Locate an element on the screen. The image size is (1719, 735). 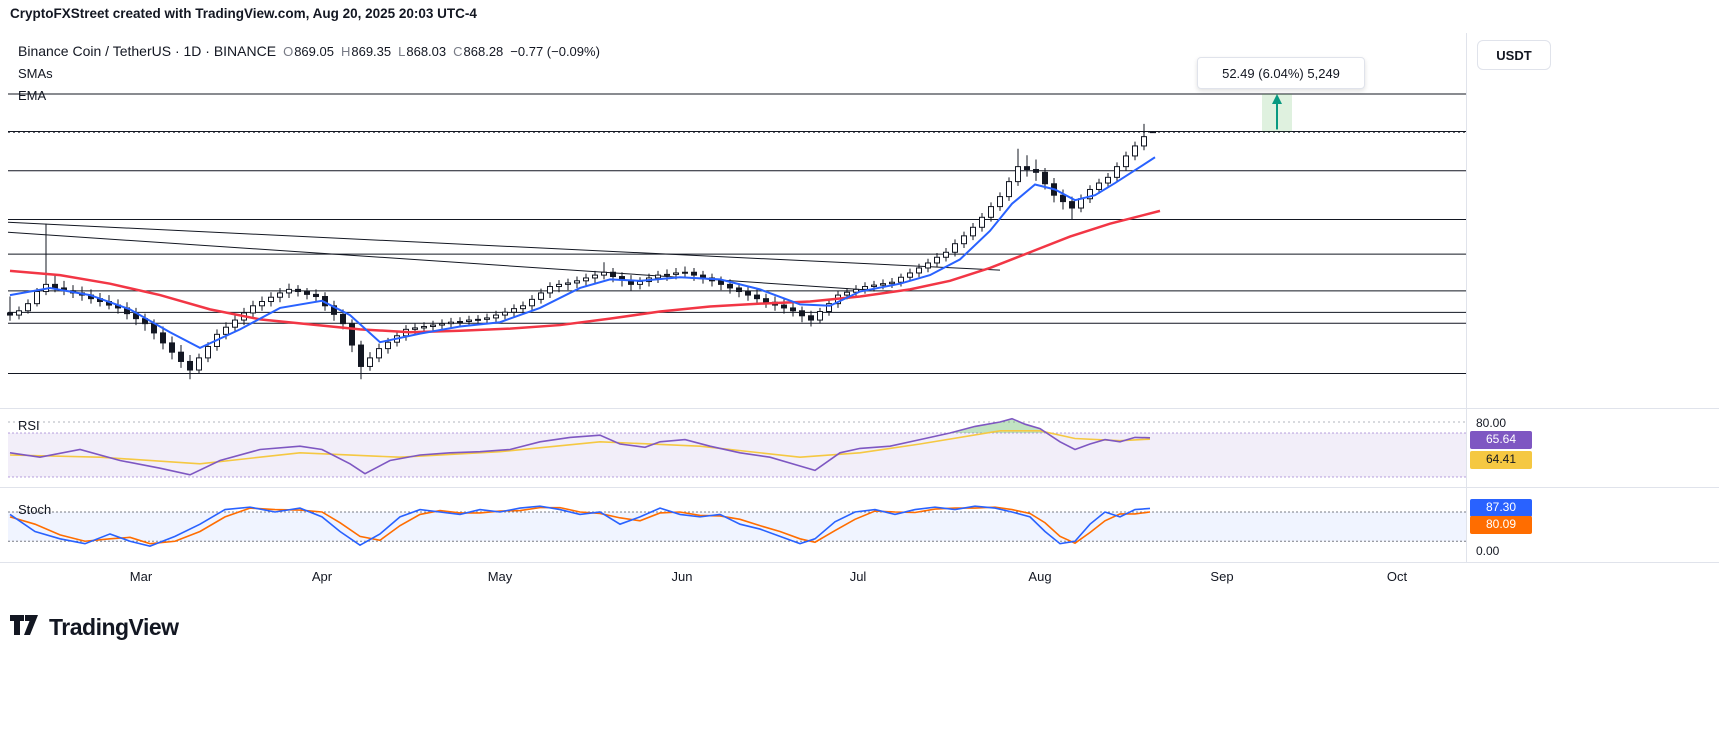
change-value: −0.77 (−0.09%) is located at coordinates (555, 51).